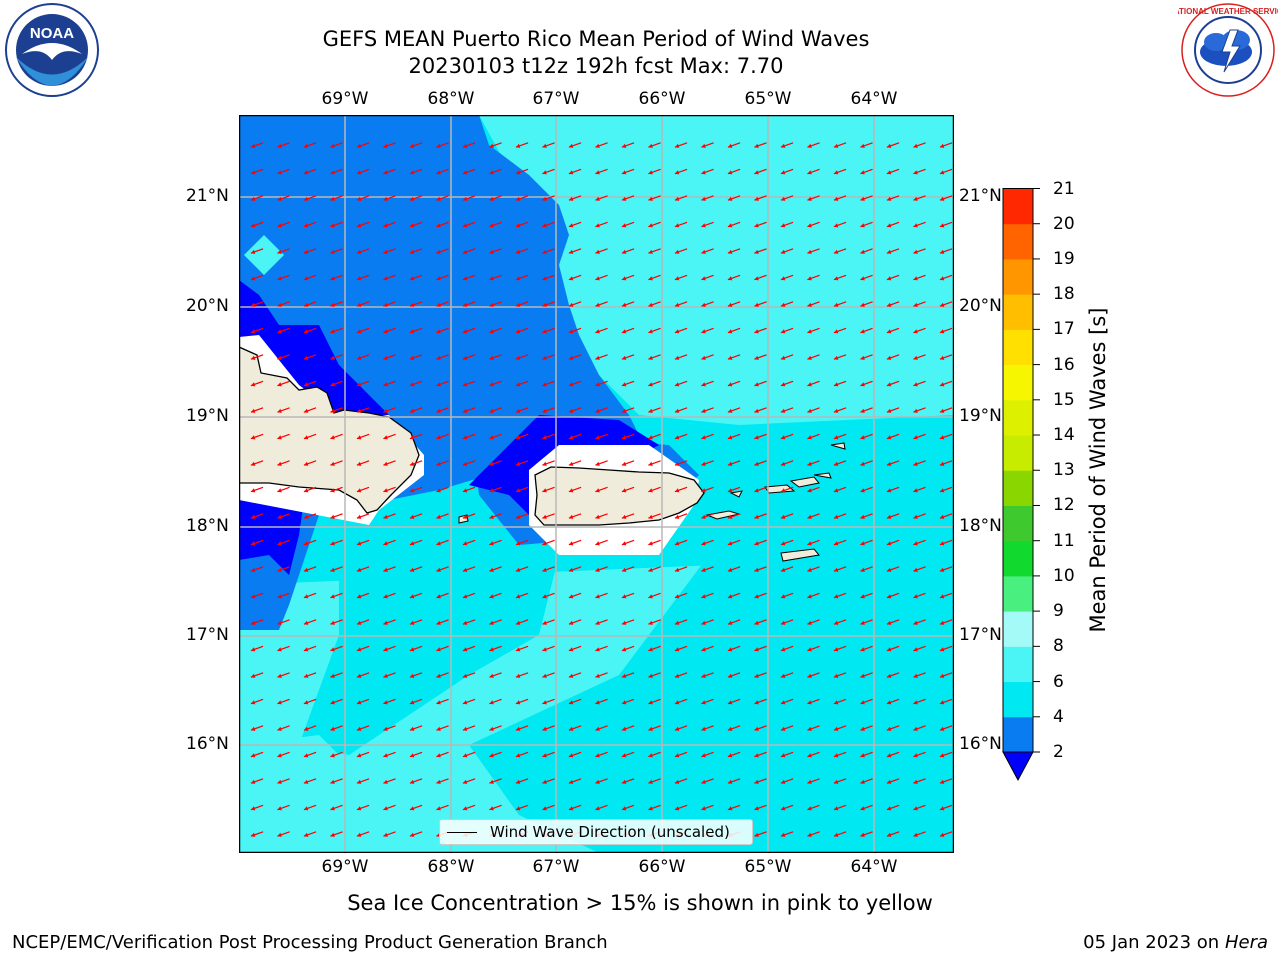 Image resolution: width=1280 pixels, height=960 pixels. I want to click on island-st-croix, so click(800, 555).